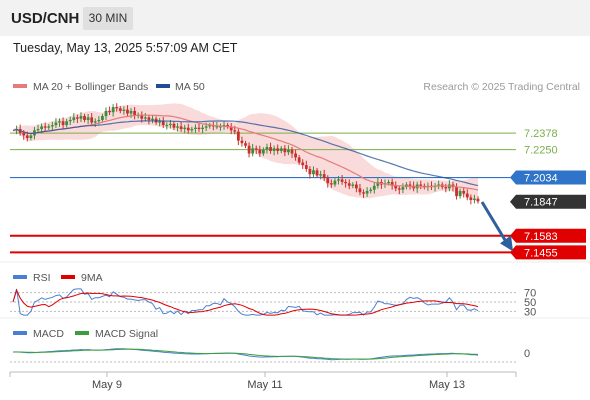 This screenshot has height=400, width=590. What do you see at coordinates (20, 277) in the screenshot?
I see `rsi-legend-swatch` at bounding box center [20, 277].